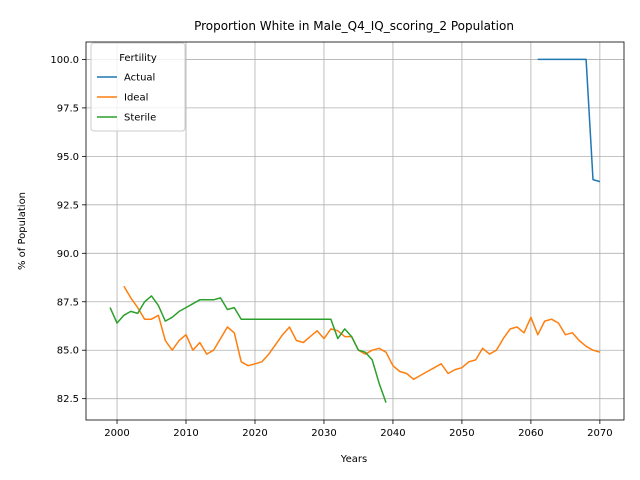  What do you see at coordinates (392, 433) in the screenshot?
I see `x-tick-label: 2040` at bounding box center [392, 433].